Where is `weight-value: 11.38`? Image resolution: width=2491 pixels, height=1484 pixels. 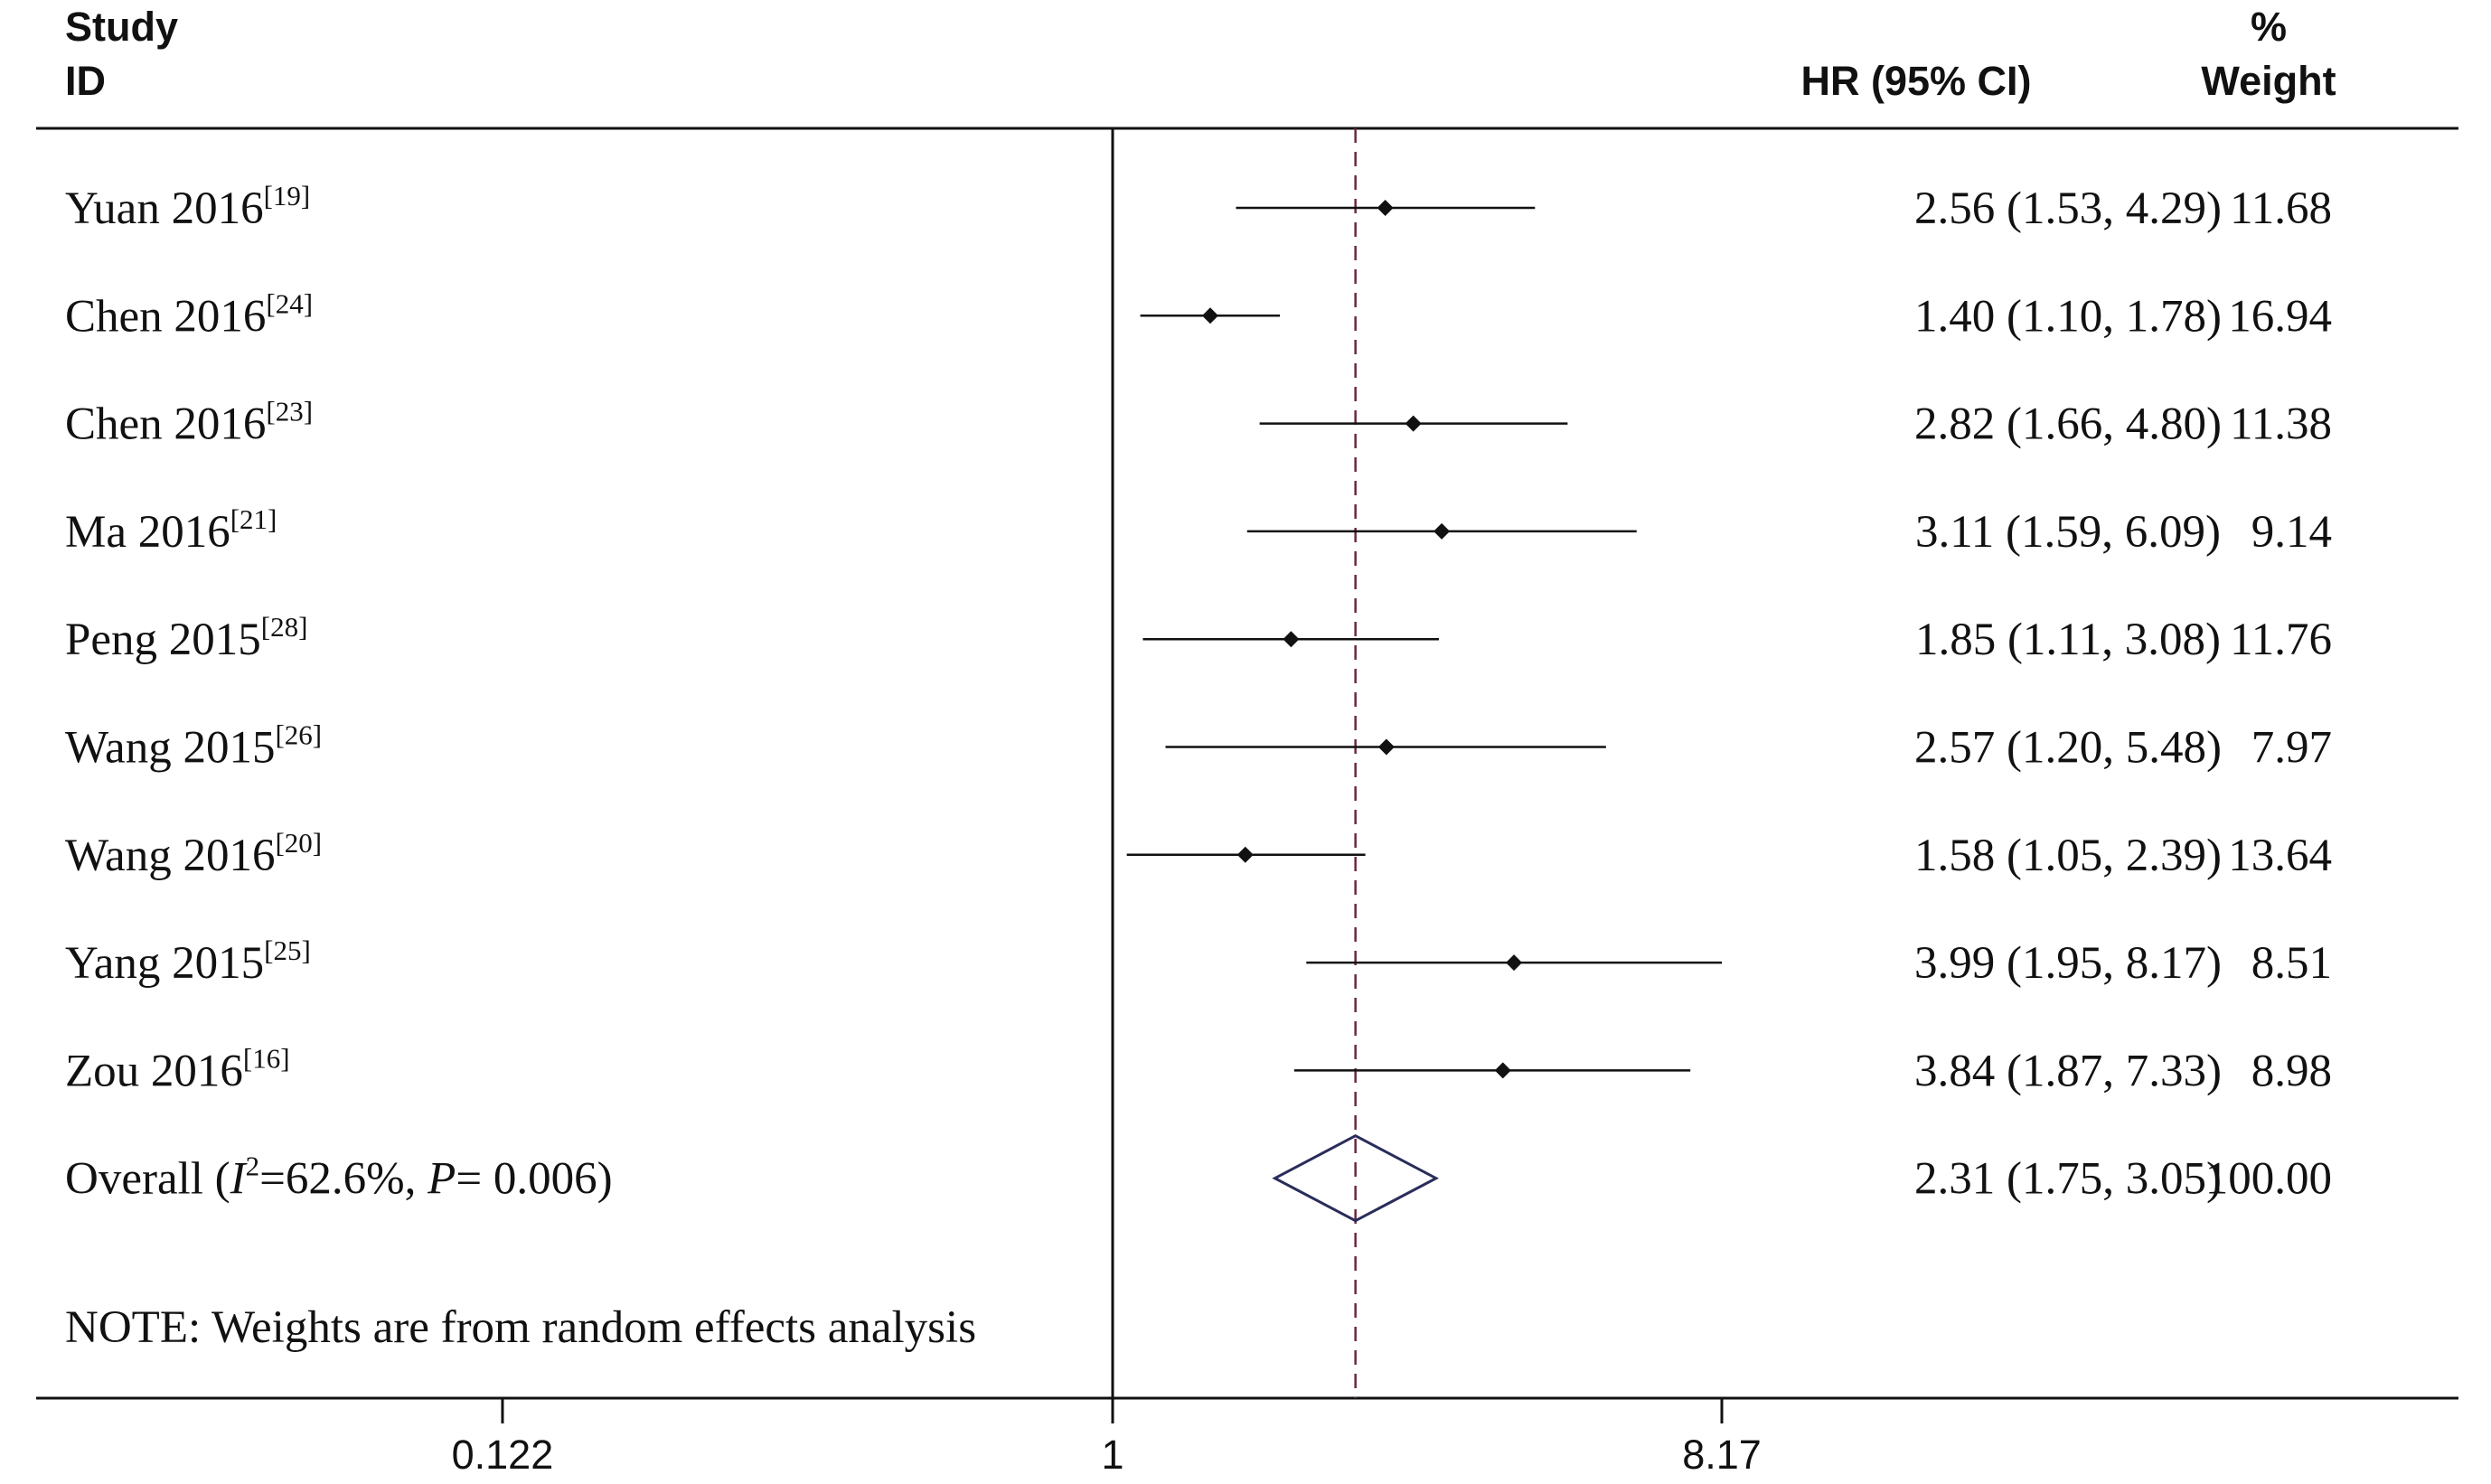
weight-value: 11.38 is located at coordinates (2281, 424).